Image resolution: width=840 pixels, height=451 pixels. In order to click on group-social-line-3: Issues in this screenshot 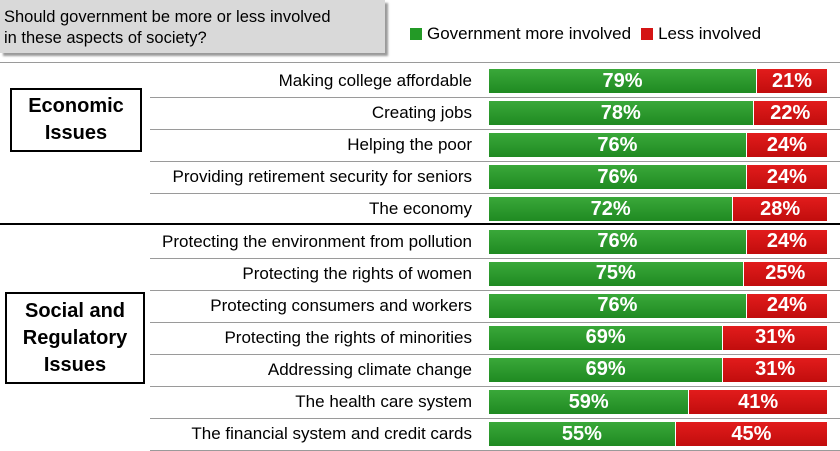, I will do `click(75, 364)`.